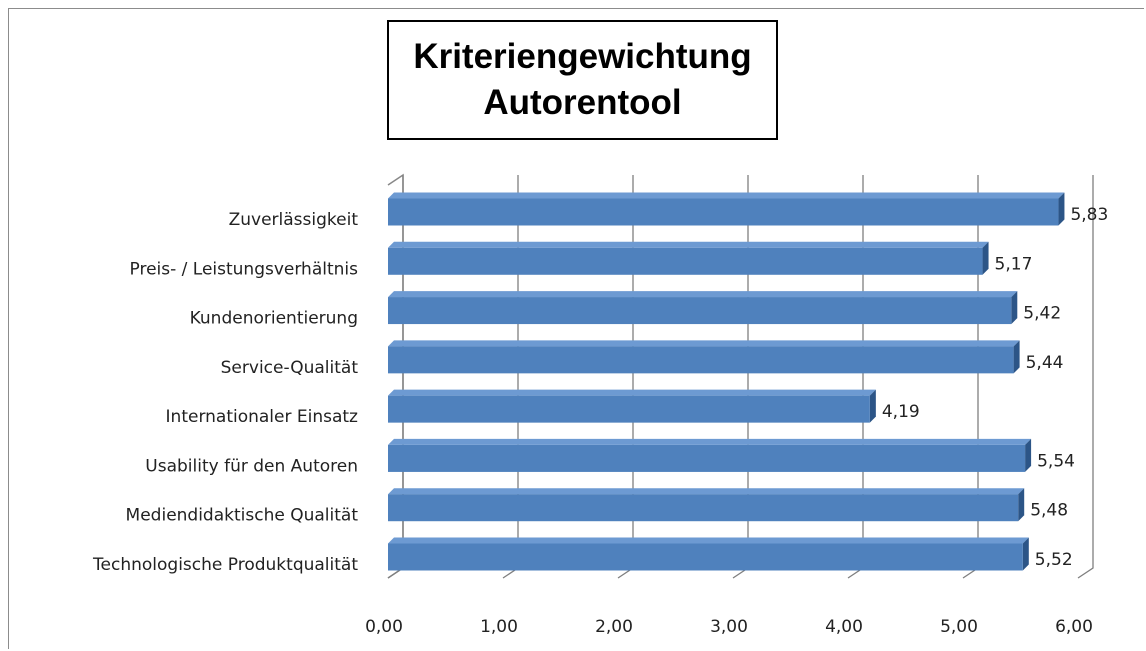  I want to click on x-tick-label: 2,00, so click(614, 627).